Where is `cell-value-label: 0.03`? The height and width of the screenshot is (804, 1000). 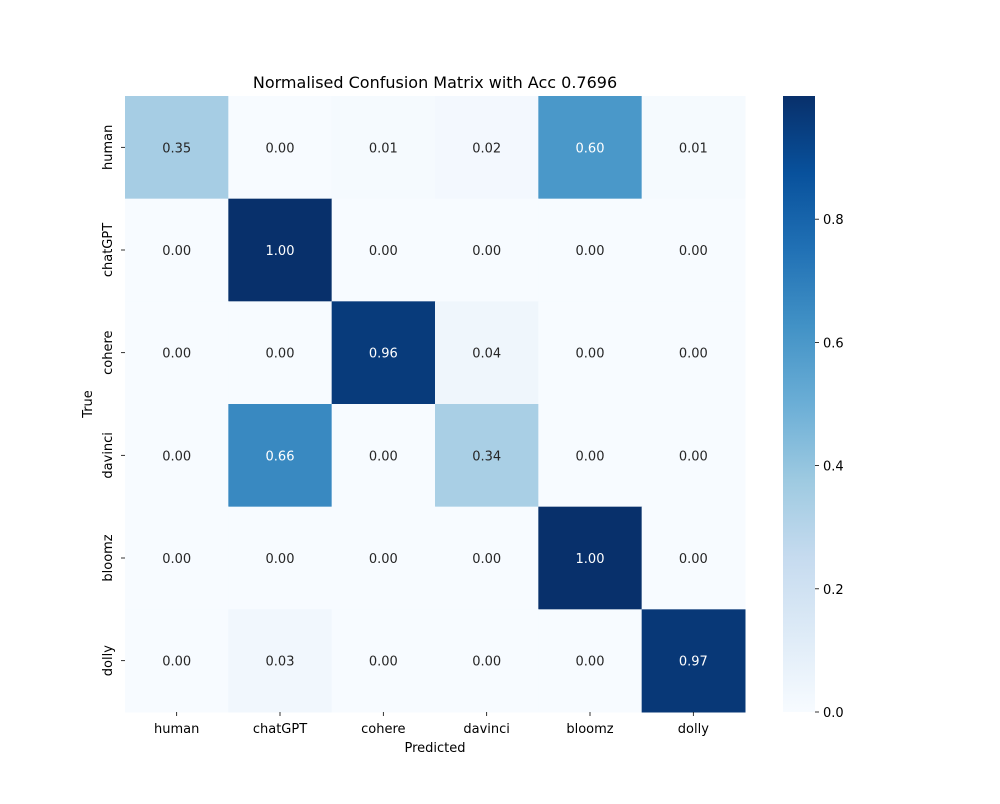 cell-value-label: 0.03 is located at coordinates (280, 662).